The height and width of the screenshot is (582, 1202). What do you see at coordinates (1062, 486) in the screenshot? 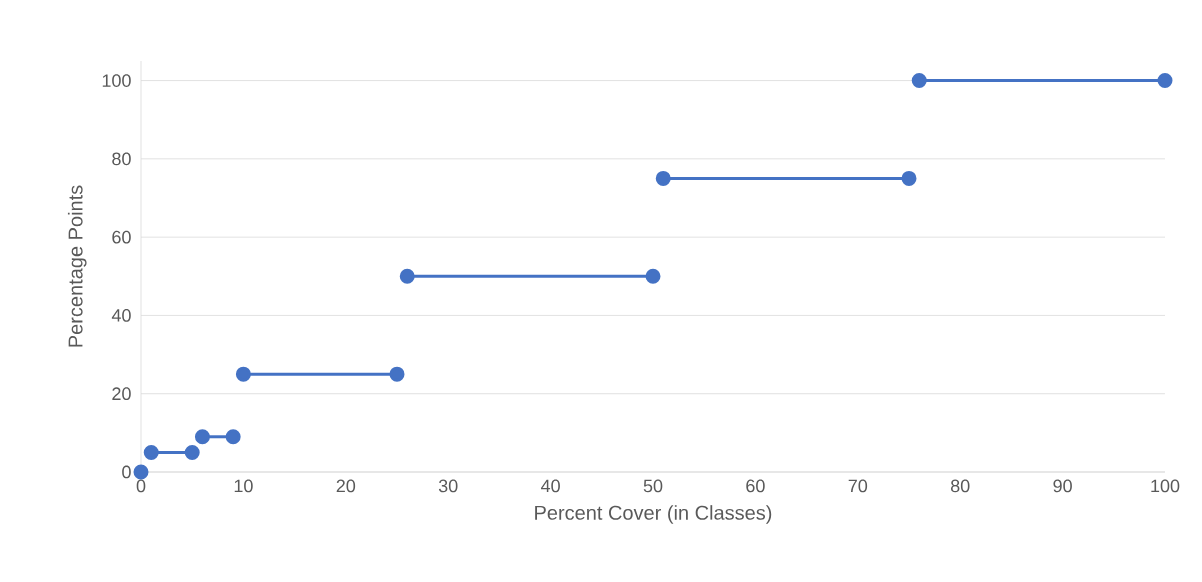
I see `x-tick-label: 90` at bounding box center [1062, 486].